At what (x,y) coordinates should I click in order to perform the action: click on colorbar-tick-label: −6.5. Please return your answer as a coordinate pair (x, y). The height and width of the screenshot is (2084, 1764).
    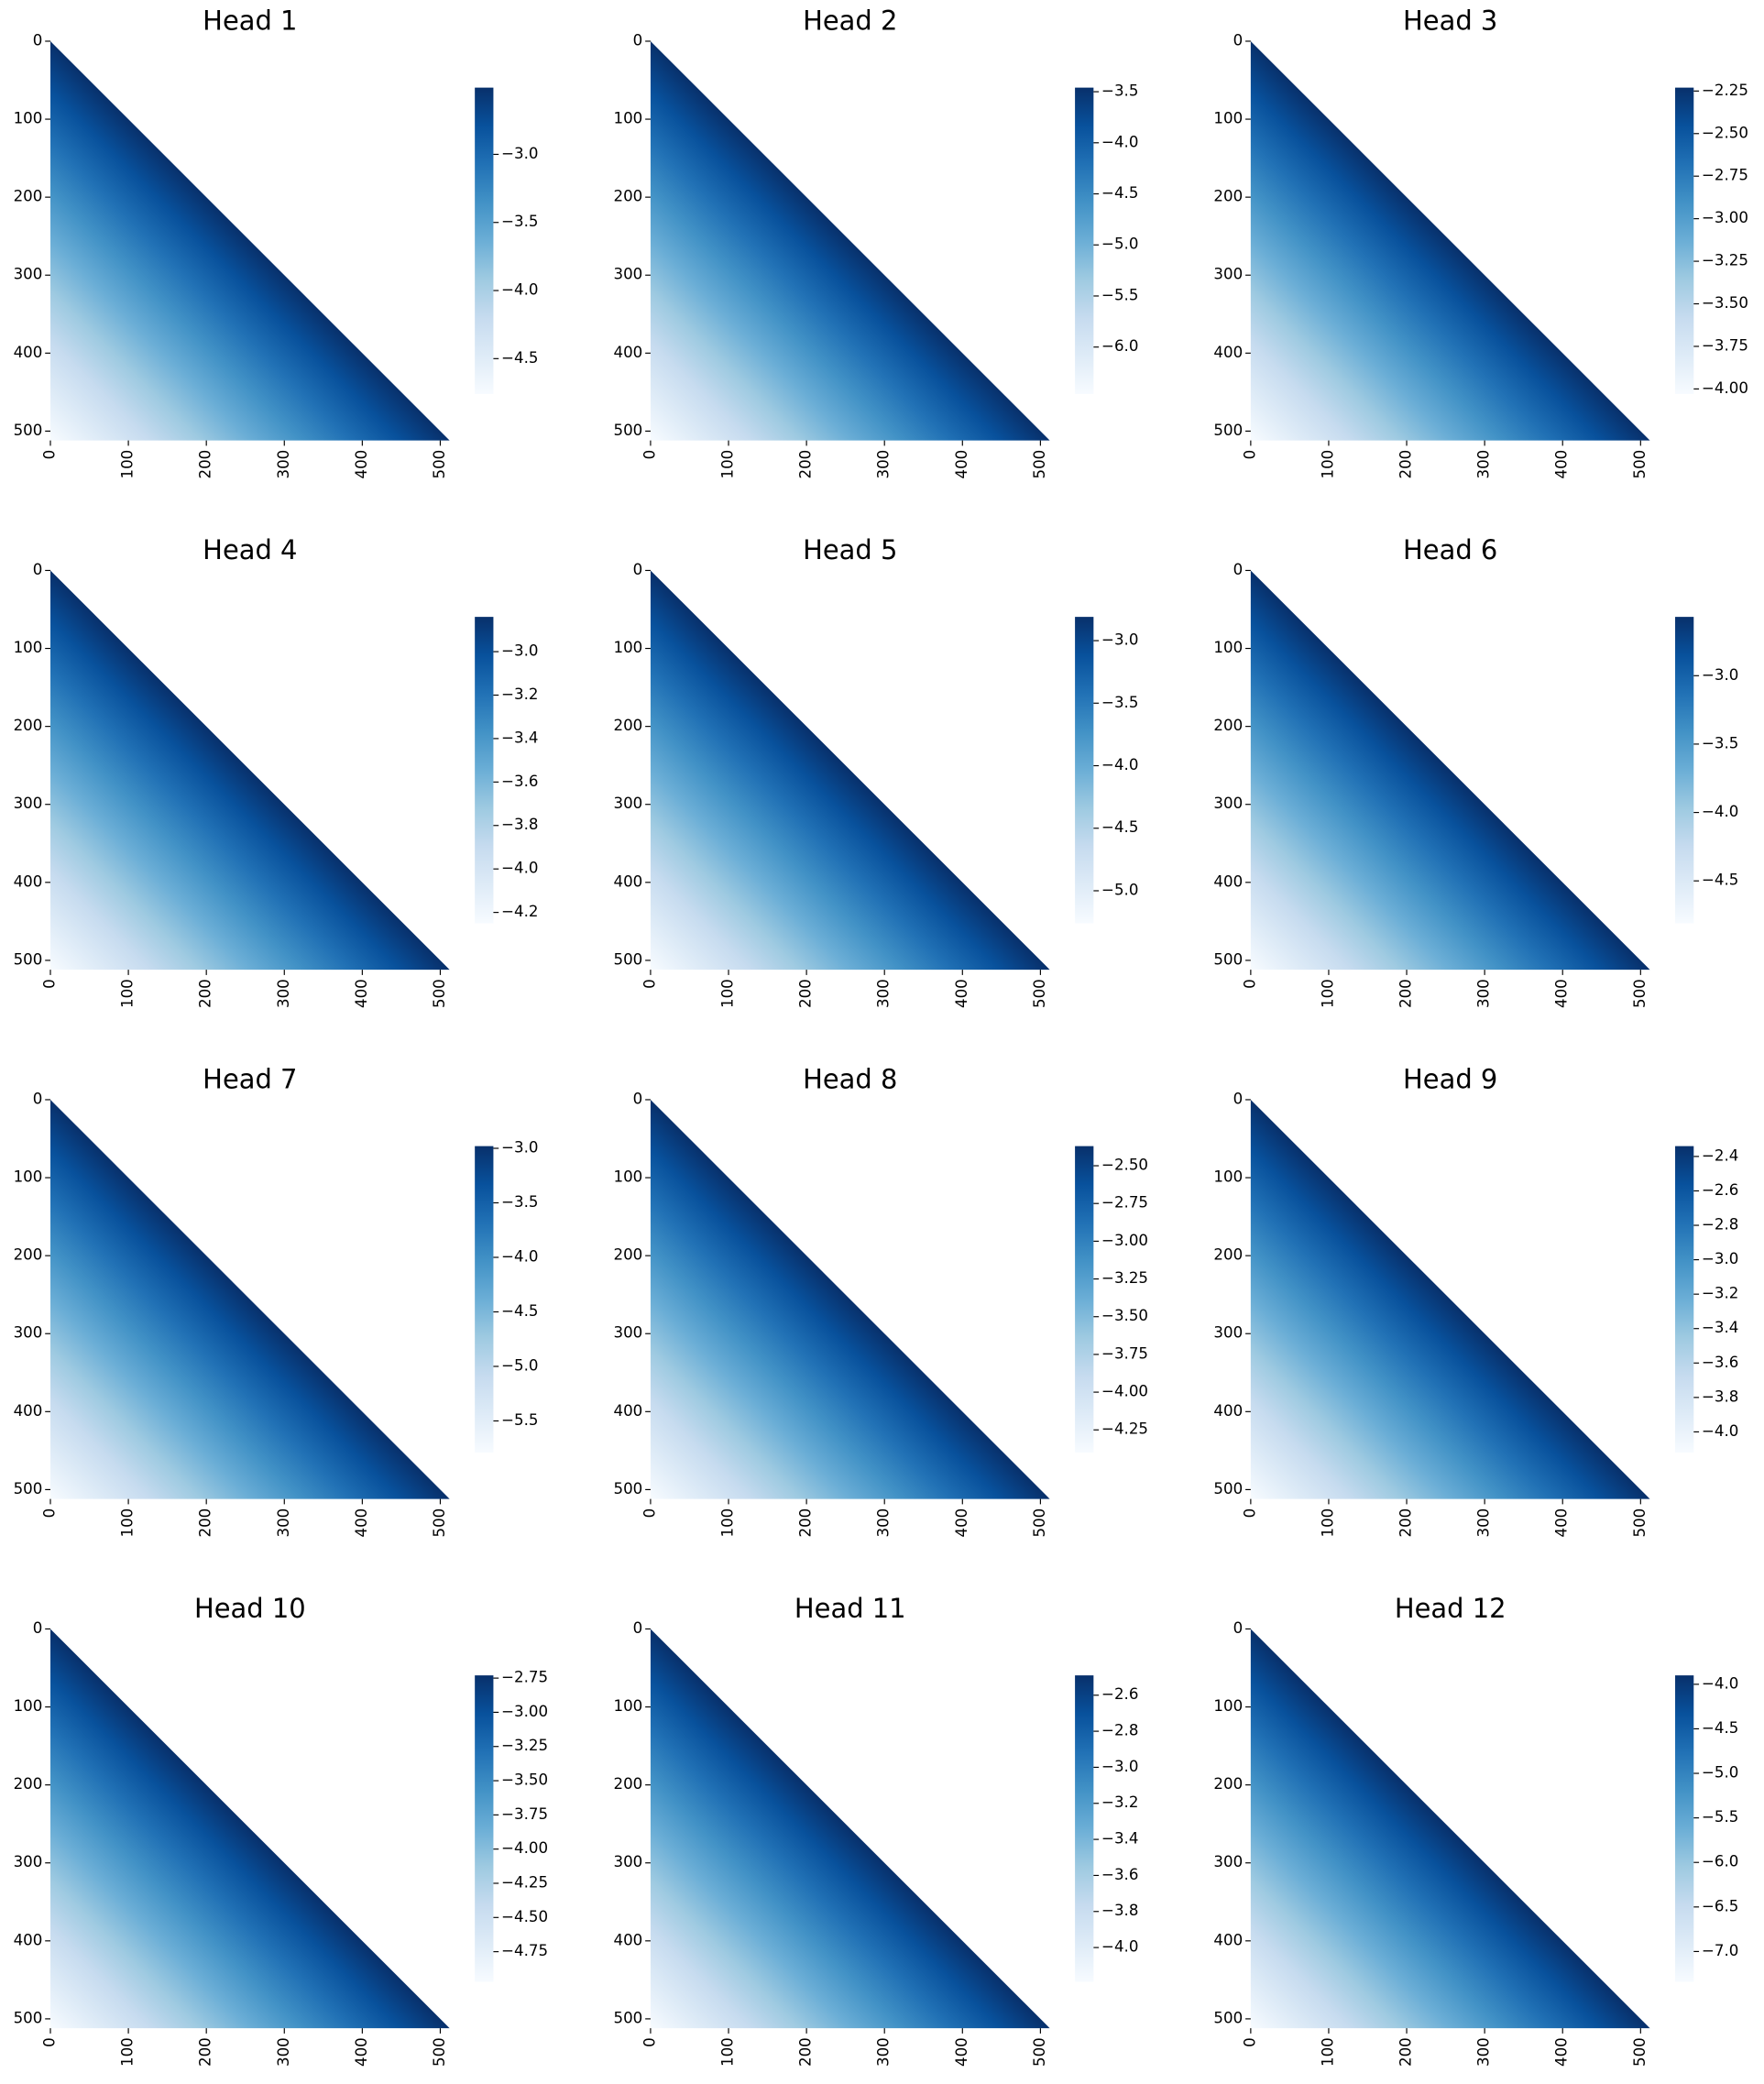
    Looking at the image, I should click on (1720, 1906).